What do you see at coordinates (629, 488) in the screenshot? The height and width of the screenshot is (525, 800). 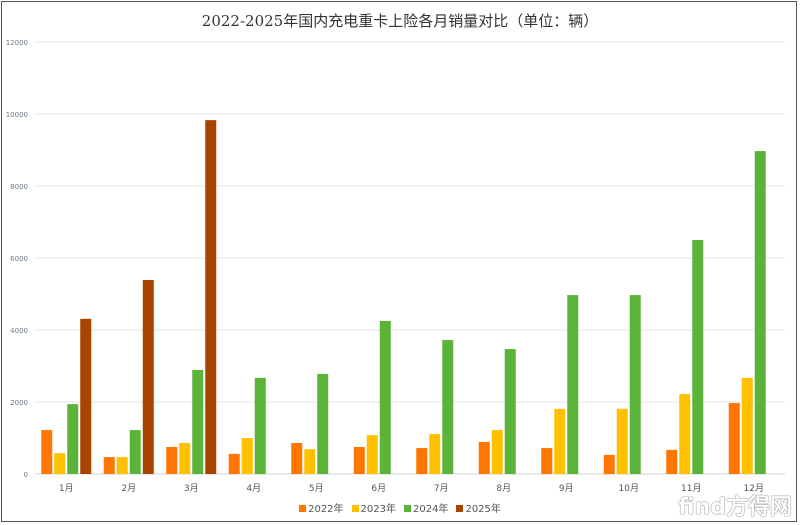 I see `x-tick-label: 10月` at bounding box center [629, 488].